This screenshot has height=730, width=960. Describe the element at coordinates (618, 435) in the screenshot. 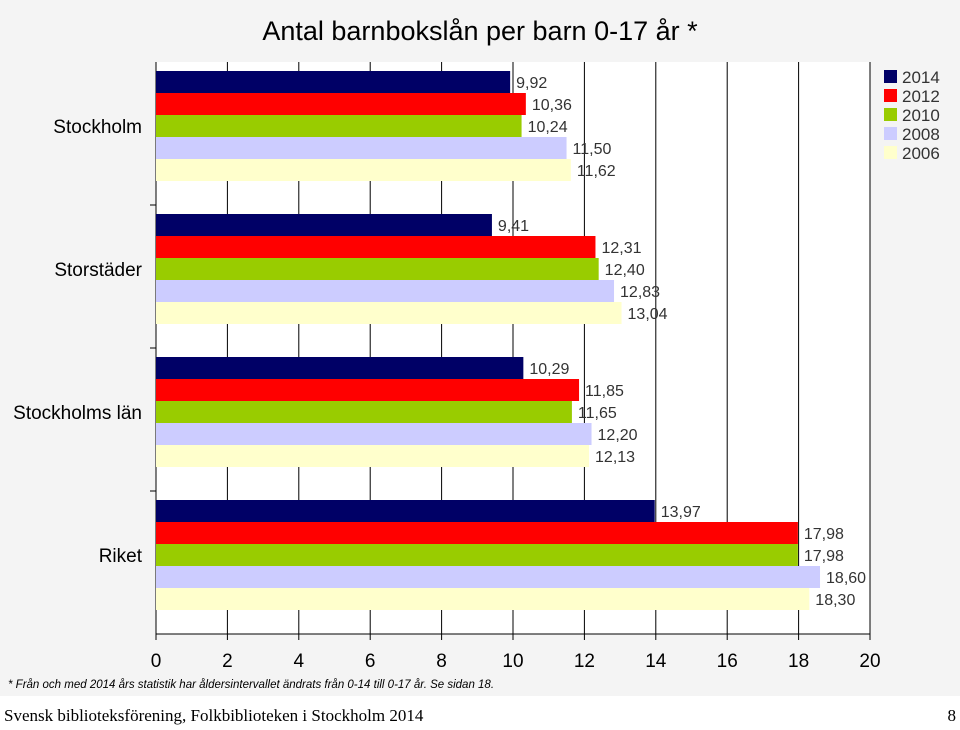

I see `data-label: 12,20` at that location.